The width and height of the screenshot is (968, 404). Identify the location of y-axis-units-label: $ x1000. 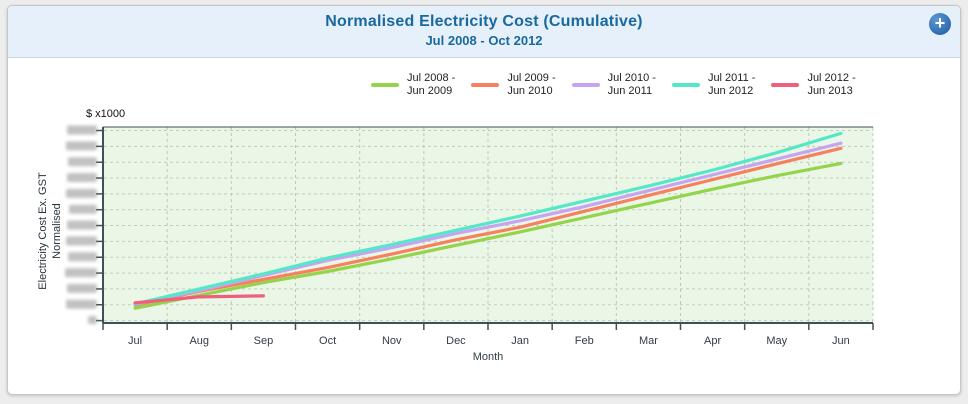
(106, 114).